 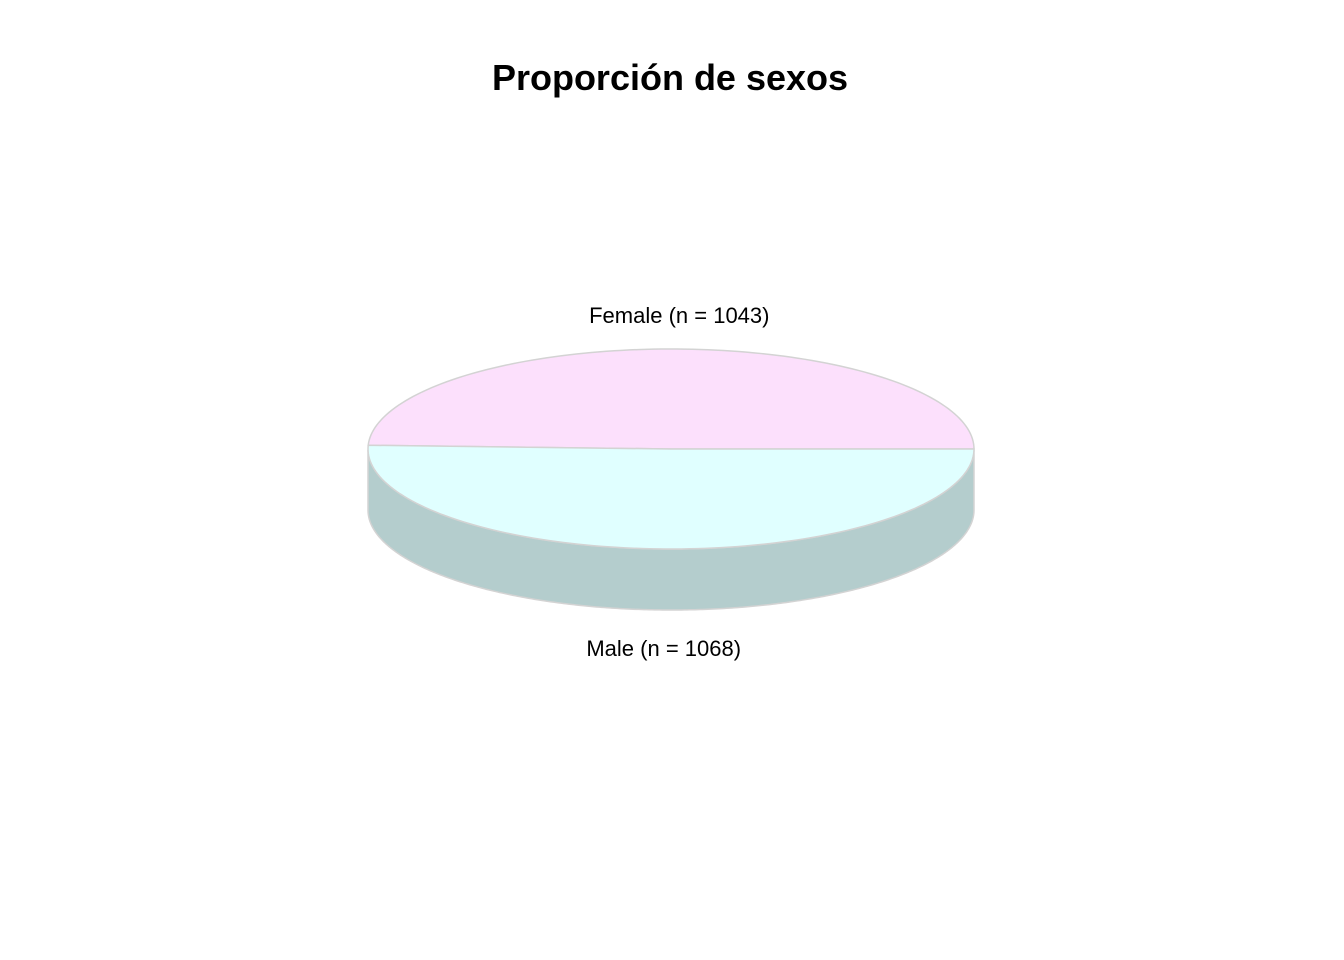 What do you see at coordinates (670, 77) in the screenshot?
I see `chart-title: Proporción de sexos` at bounding box center [670, 77].